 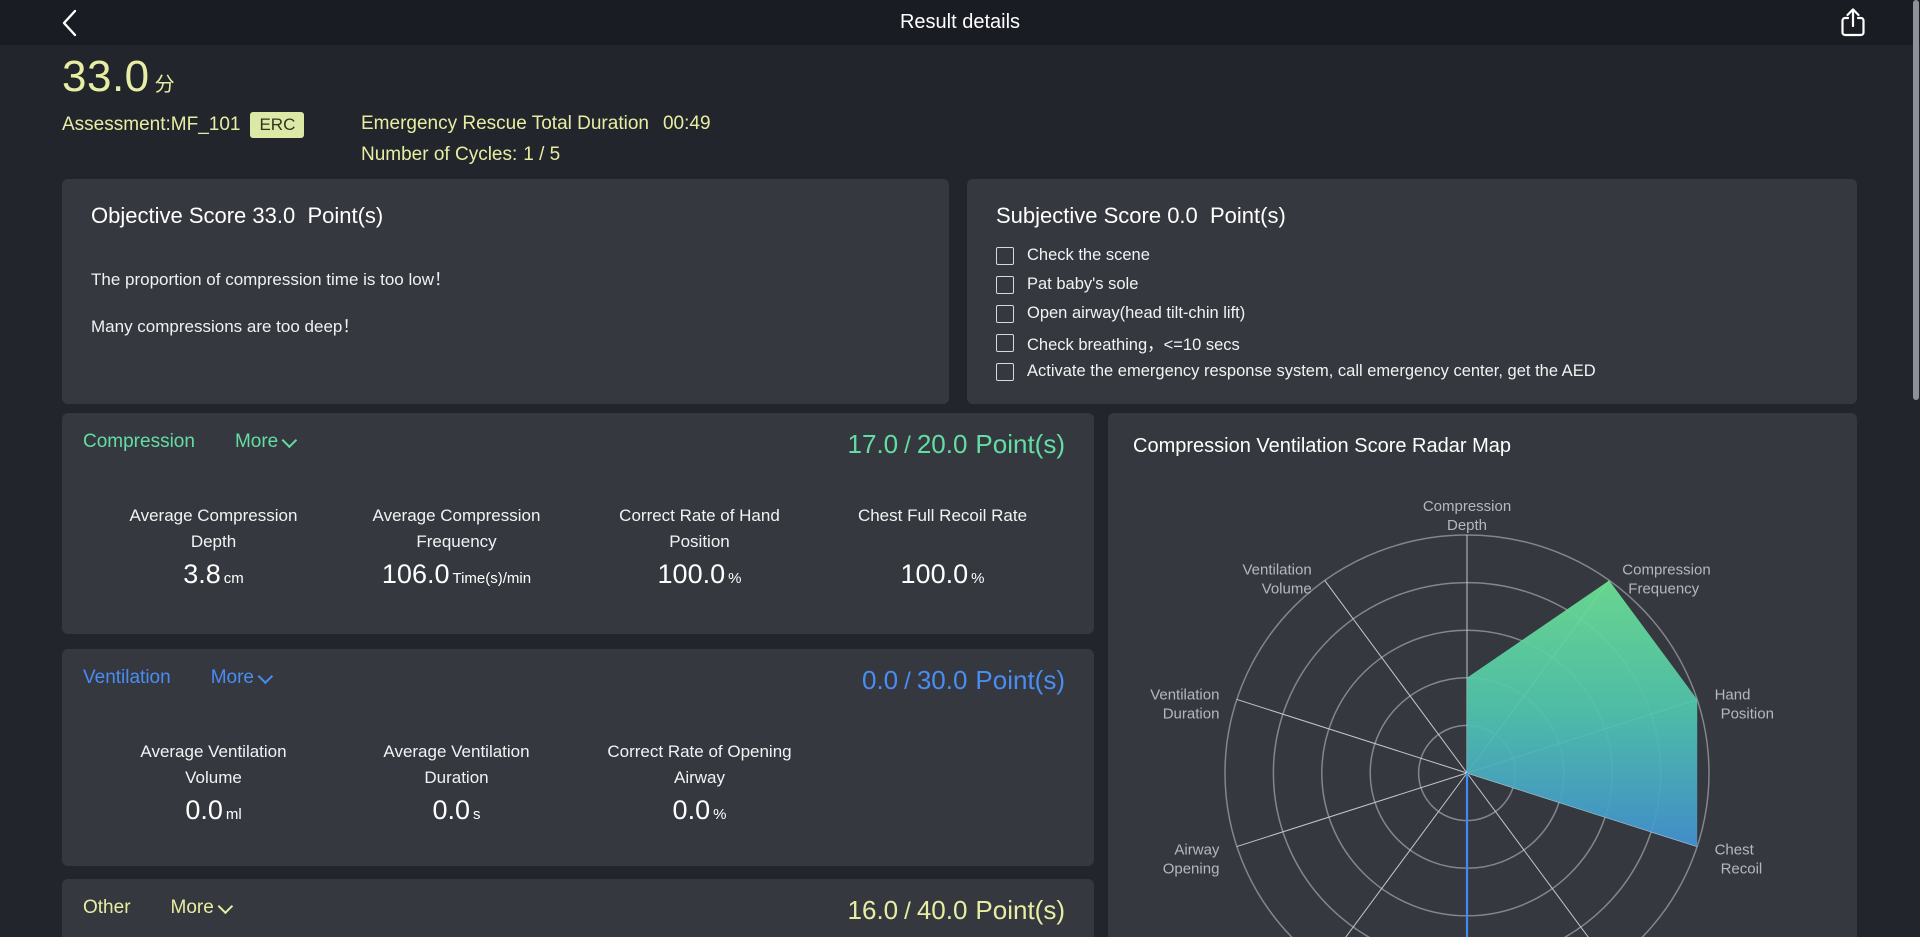 What do you see at coordinates (880, 680) in the screenshot?
I see `score-earned: 0.0` at bounding box center [880, 680].